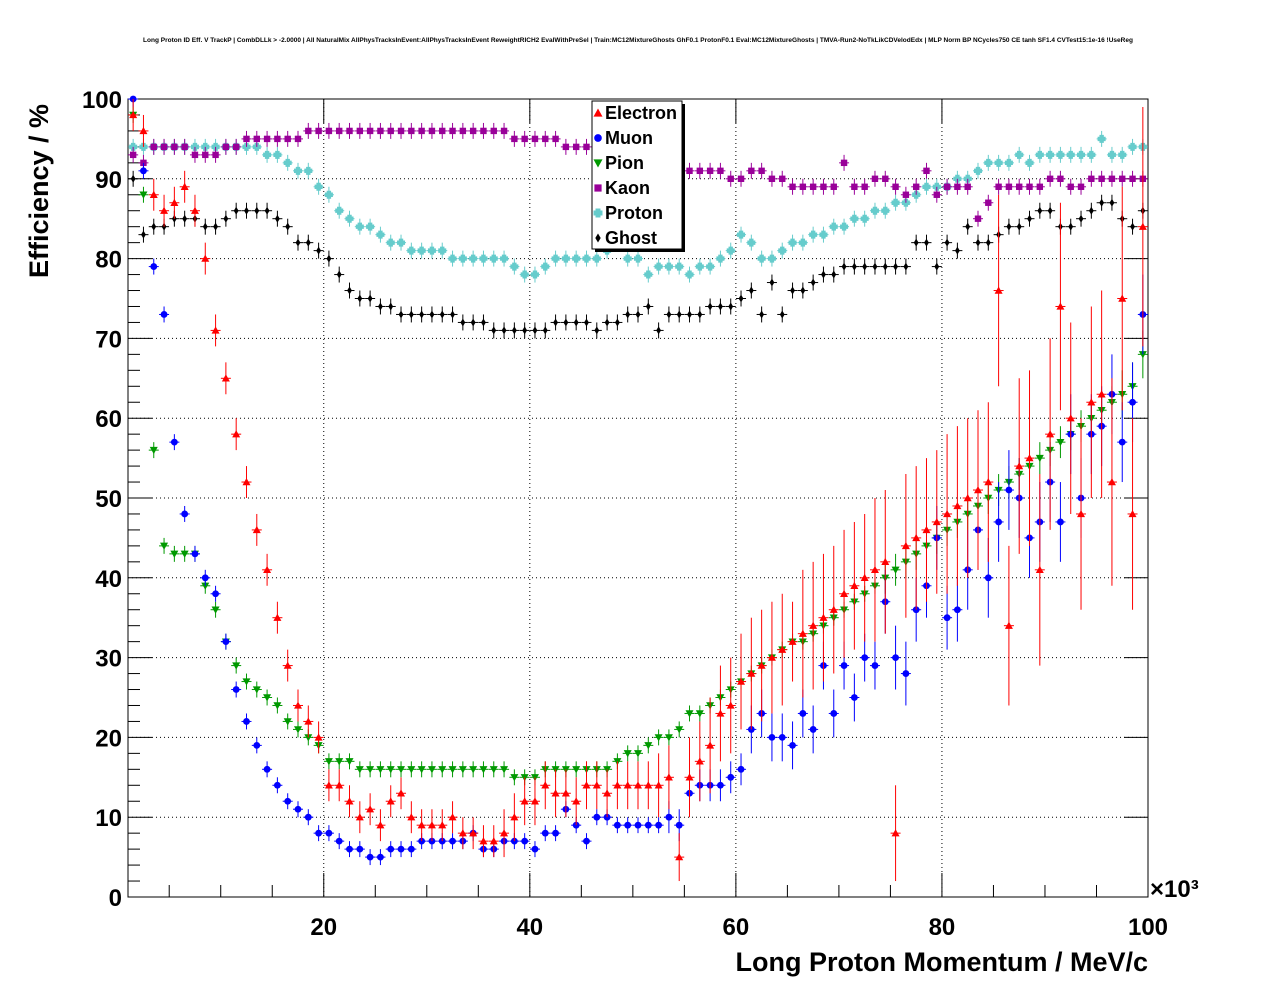 The width and height of the screenshot is (1276, 996). What do you see at coordinates (634, 213) in the screenshot?
I see `legend-proton-label: Proton` at bounding box center [634, 213].